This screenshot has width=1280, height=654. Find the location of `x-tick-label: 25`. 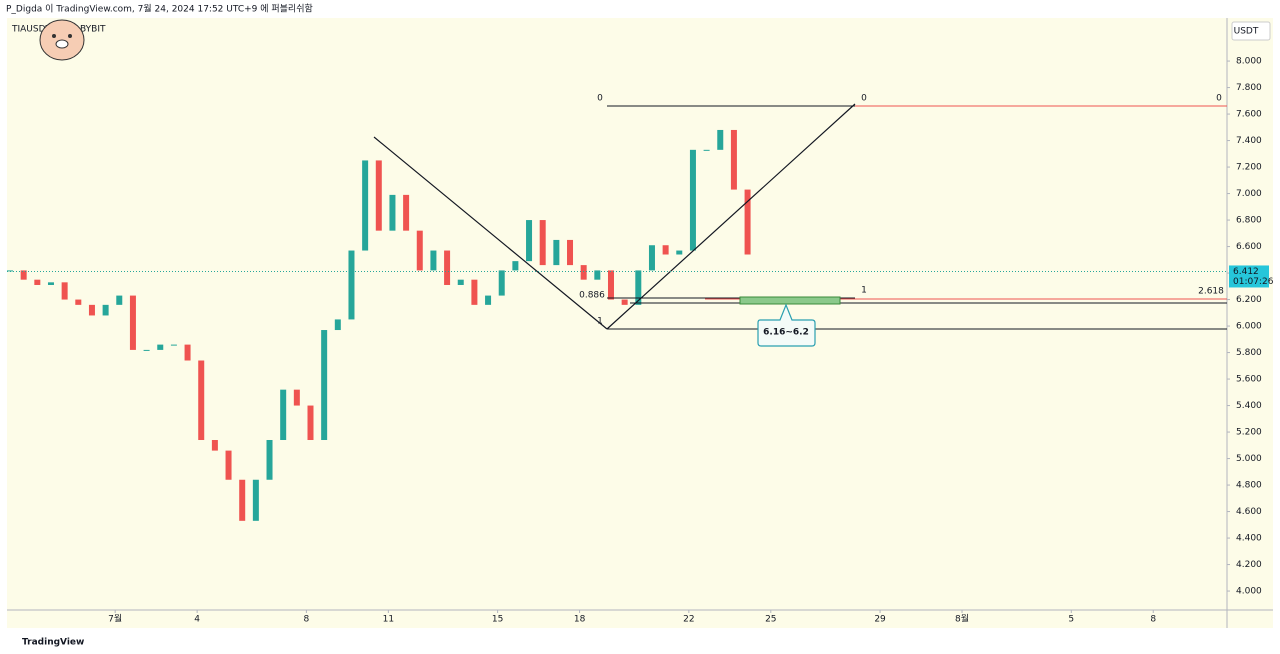

x-tick-label: 25 is located at coordinates (770, 620).